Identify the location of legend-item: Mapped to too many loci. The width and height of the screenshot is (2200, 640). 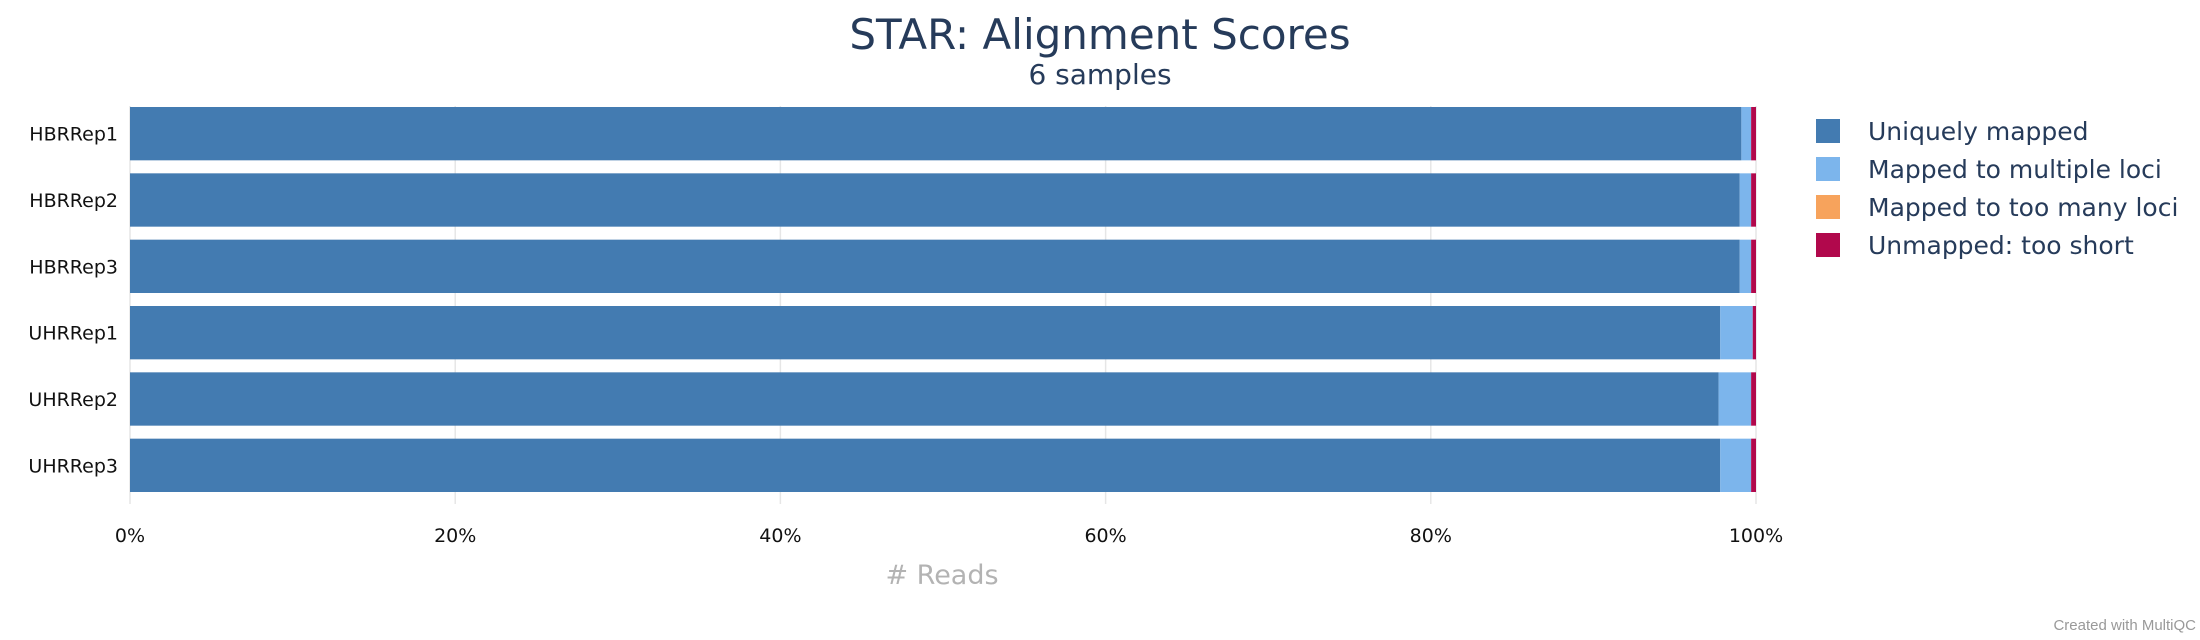
(1997, 207).